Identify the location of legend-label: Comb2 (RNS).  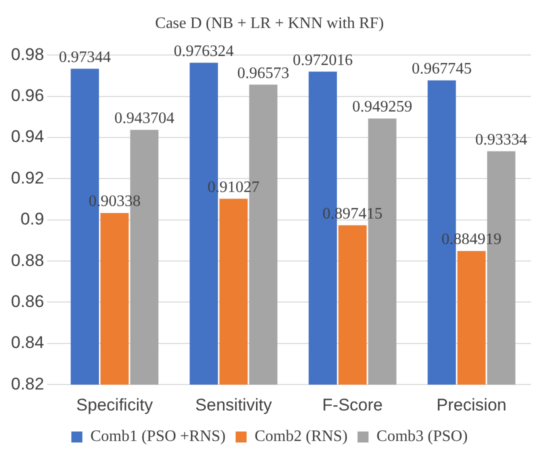
(301, 437).